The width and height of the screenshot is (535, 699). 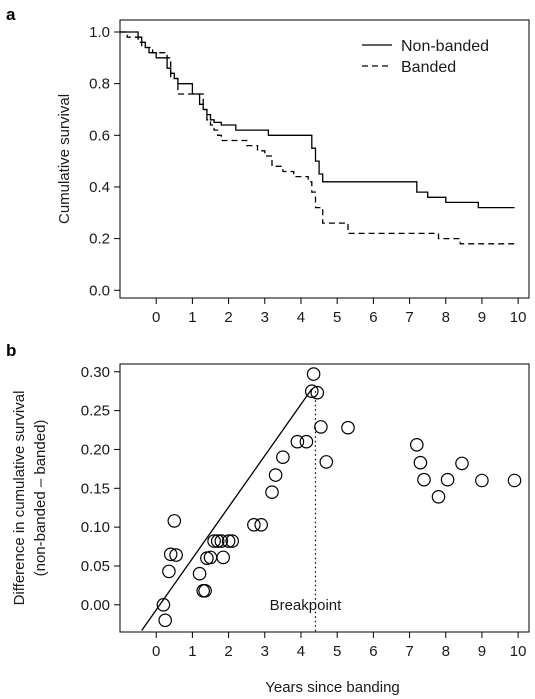 What do you see at coordinates (11, 350) in the screenshot?
I see `panel-letter-b: b` at bounding box center [11, 350].